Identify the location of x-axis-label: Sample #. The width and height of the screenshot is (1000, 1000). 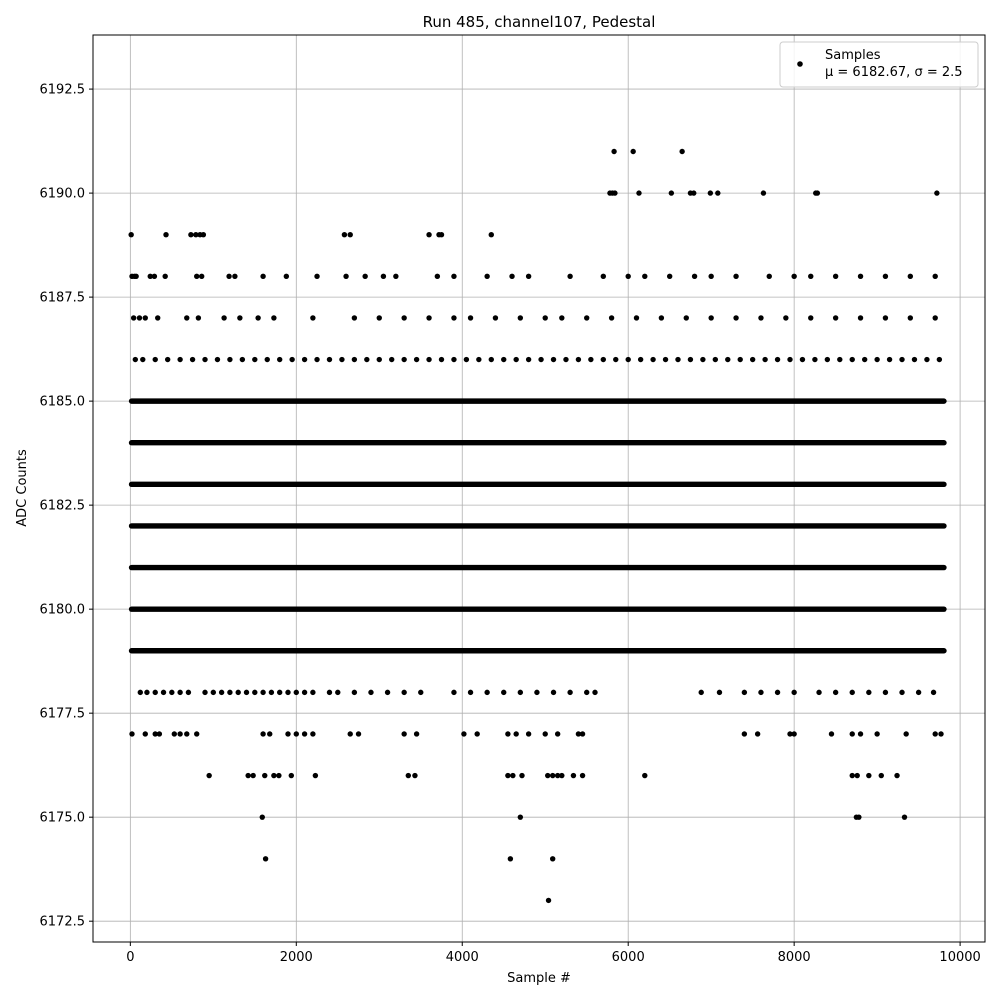
(539, 978).